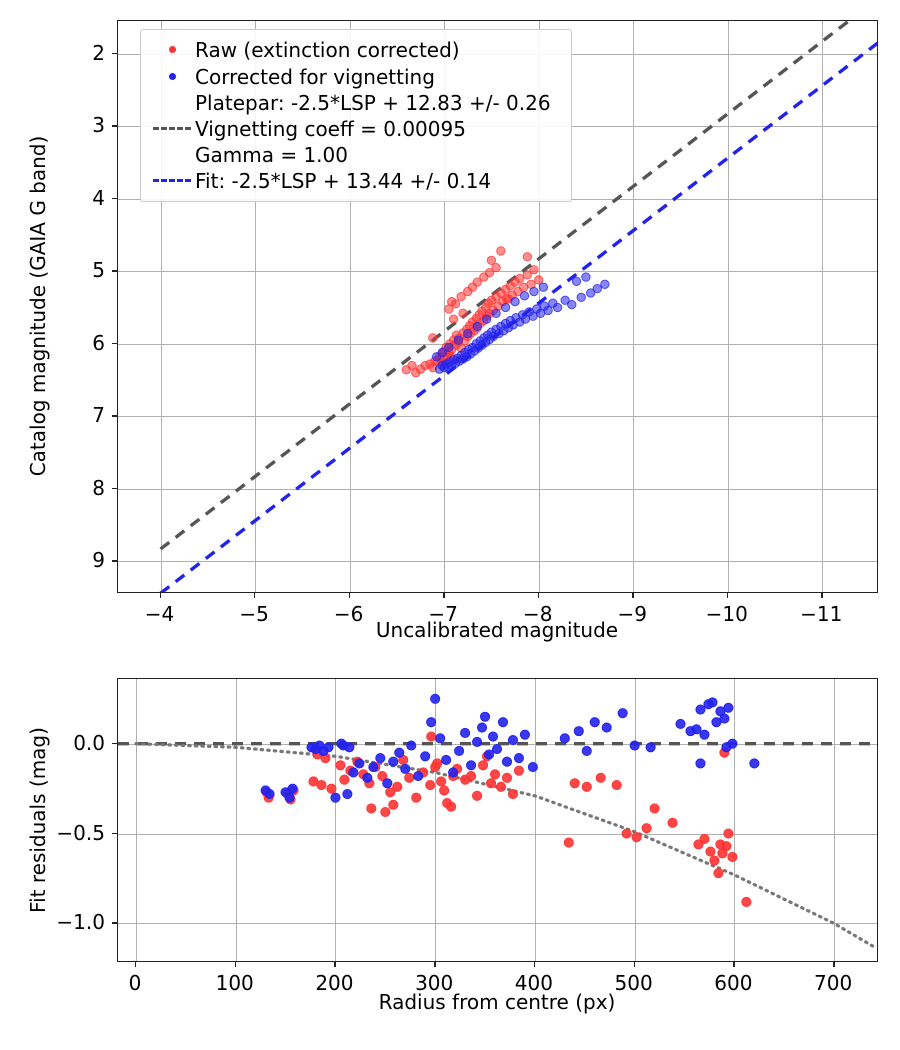 This screenshot has height=1050, width=900. Describe the element at coordinates (821, 614) in the screenshot. I see `x-tick-label: −11` at that location.